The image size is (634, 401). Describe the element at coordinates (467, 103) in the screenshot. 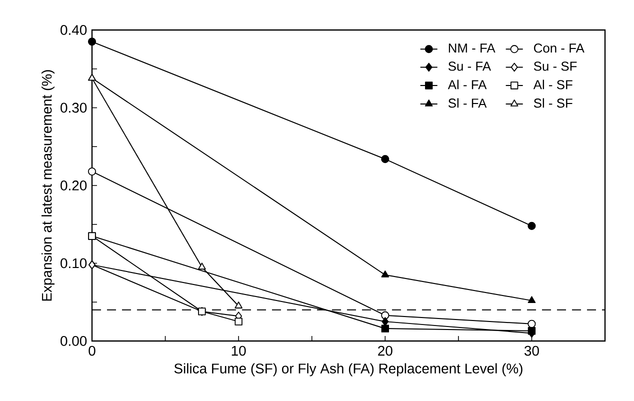

I see `legend-label: Sl - FA` at that location.